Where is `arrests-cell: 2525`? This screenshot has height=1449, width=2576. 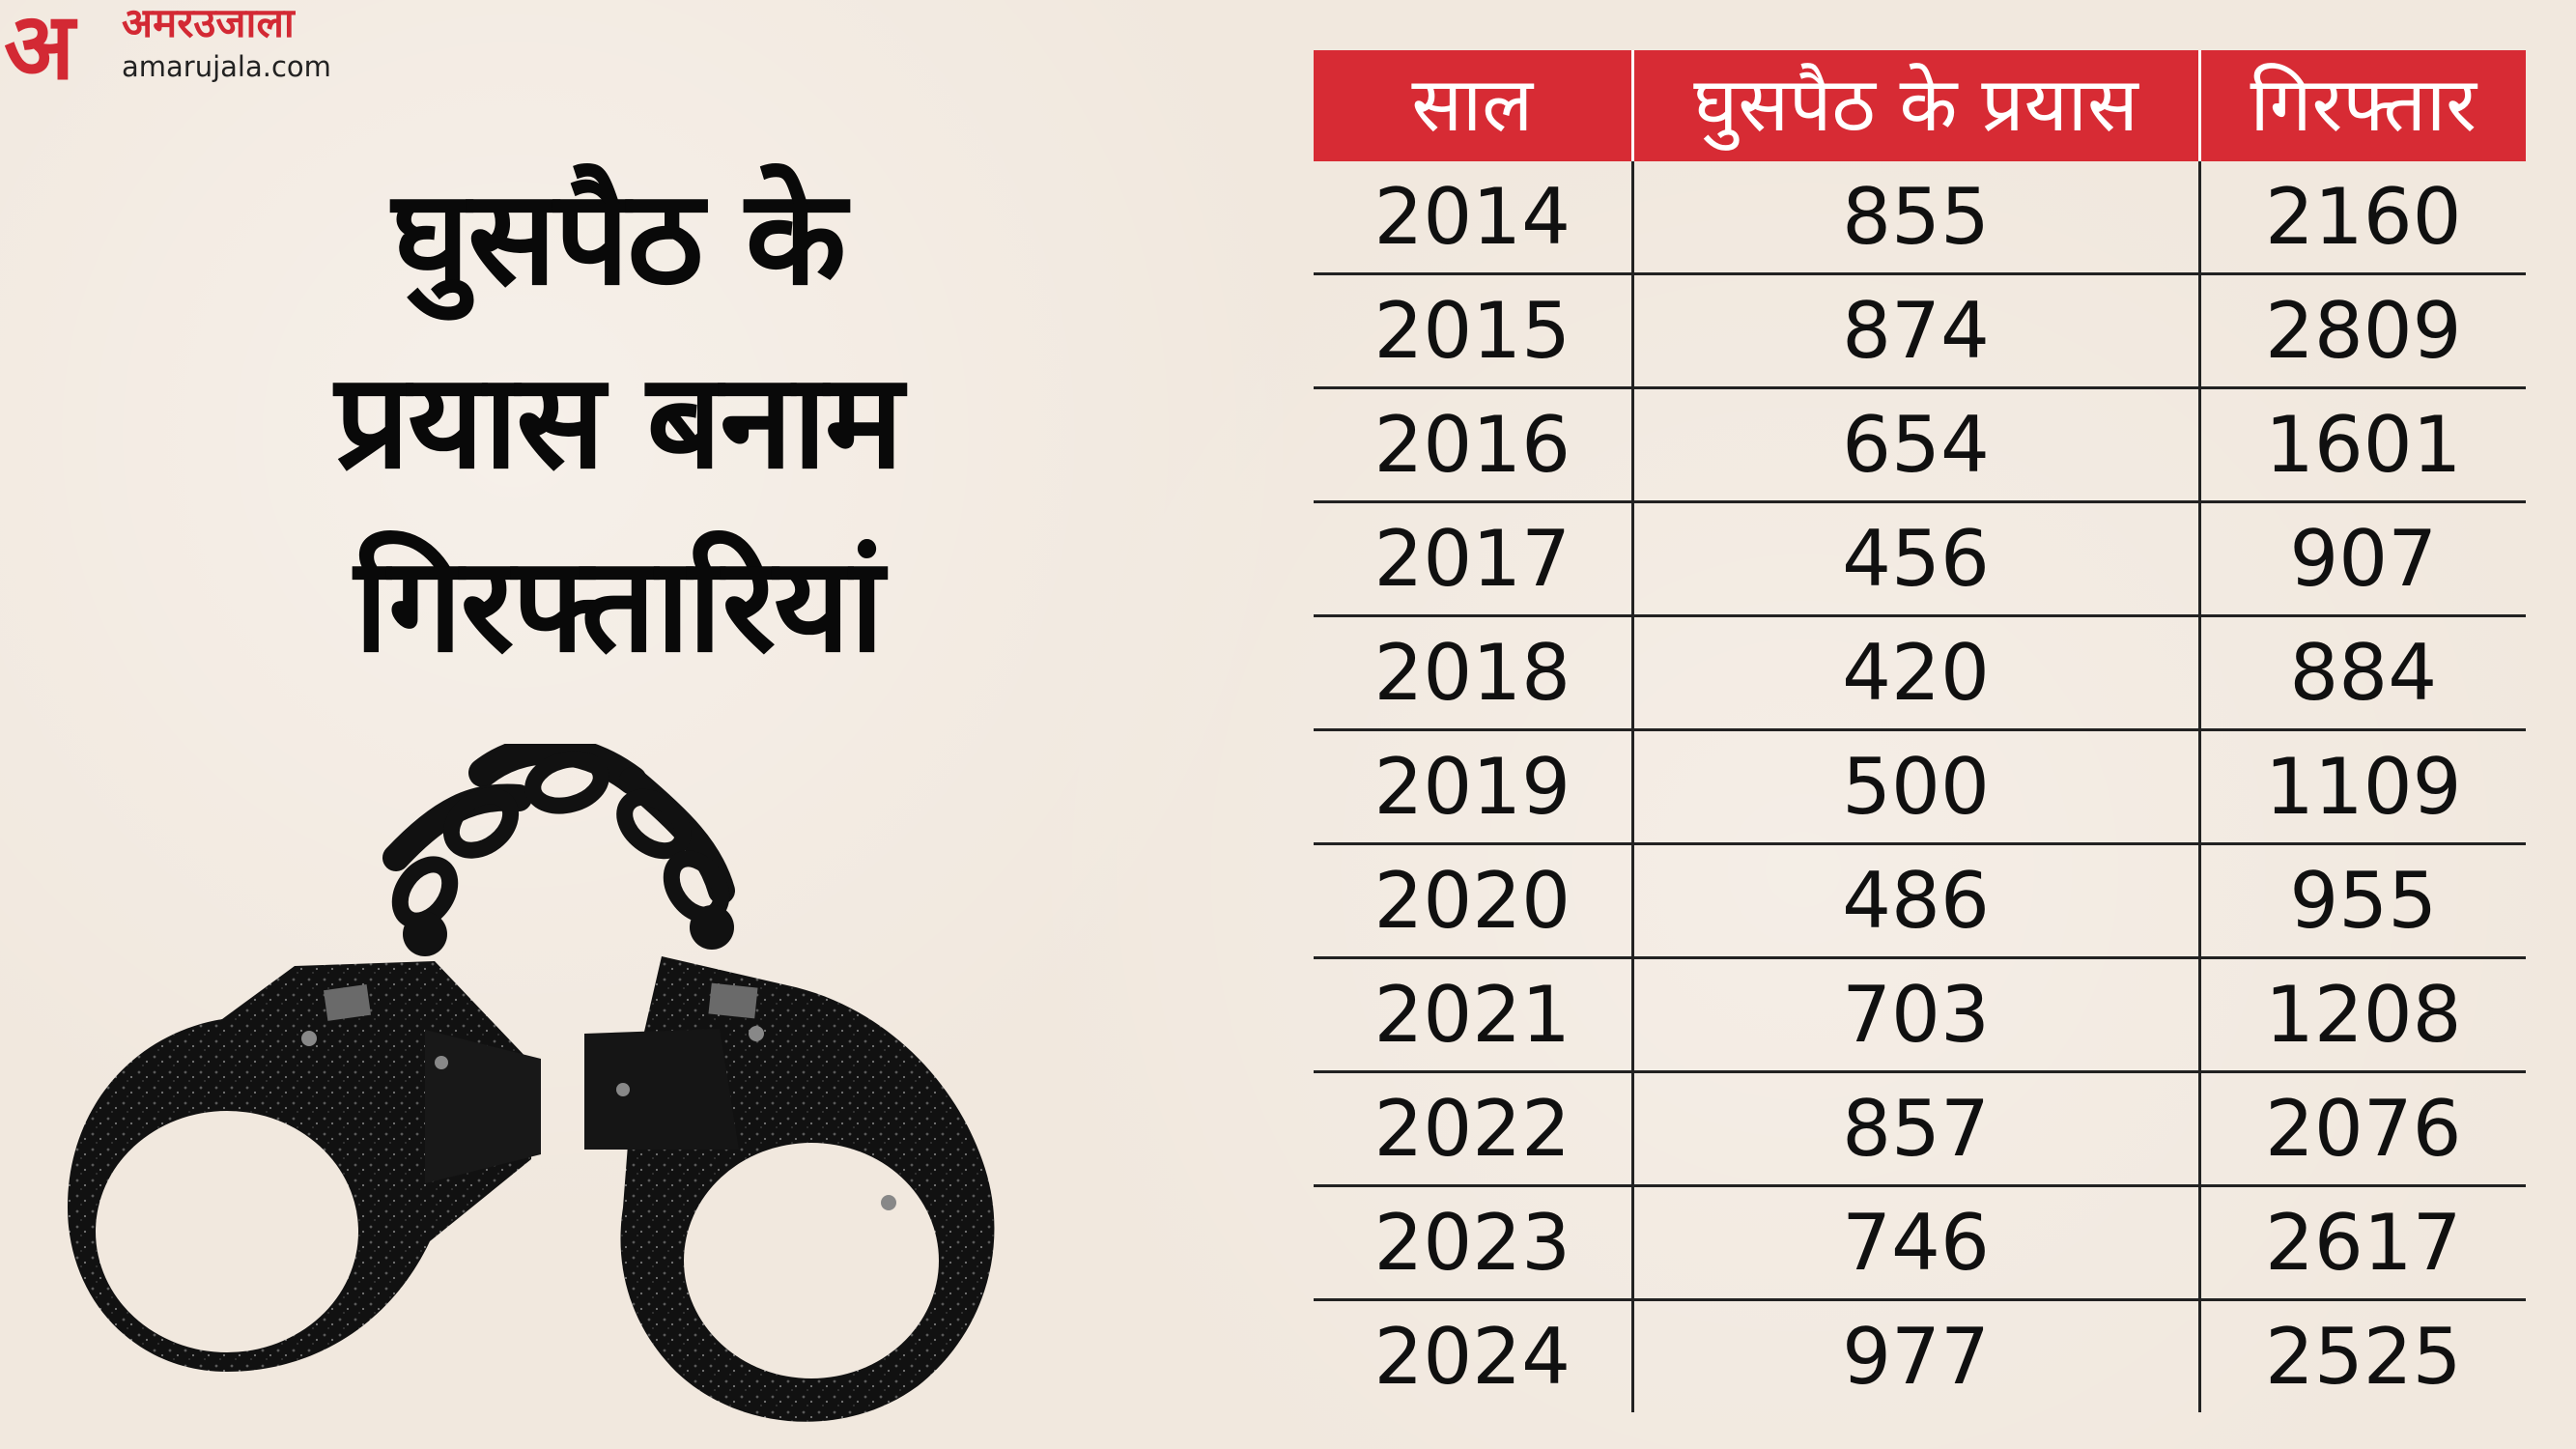 arrests-cell: 2525 is located at coordinates (2363, 1357).